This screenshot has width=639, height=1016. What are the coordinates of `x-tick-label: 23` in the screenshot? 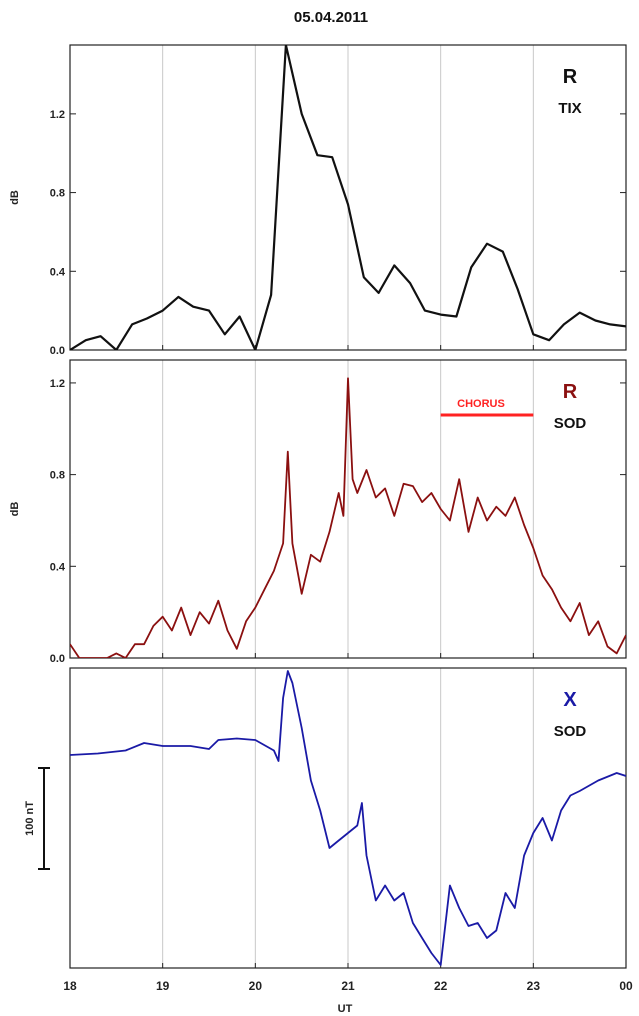 It's located at (534, 986).